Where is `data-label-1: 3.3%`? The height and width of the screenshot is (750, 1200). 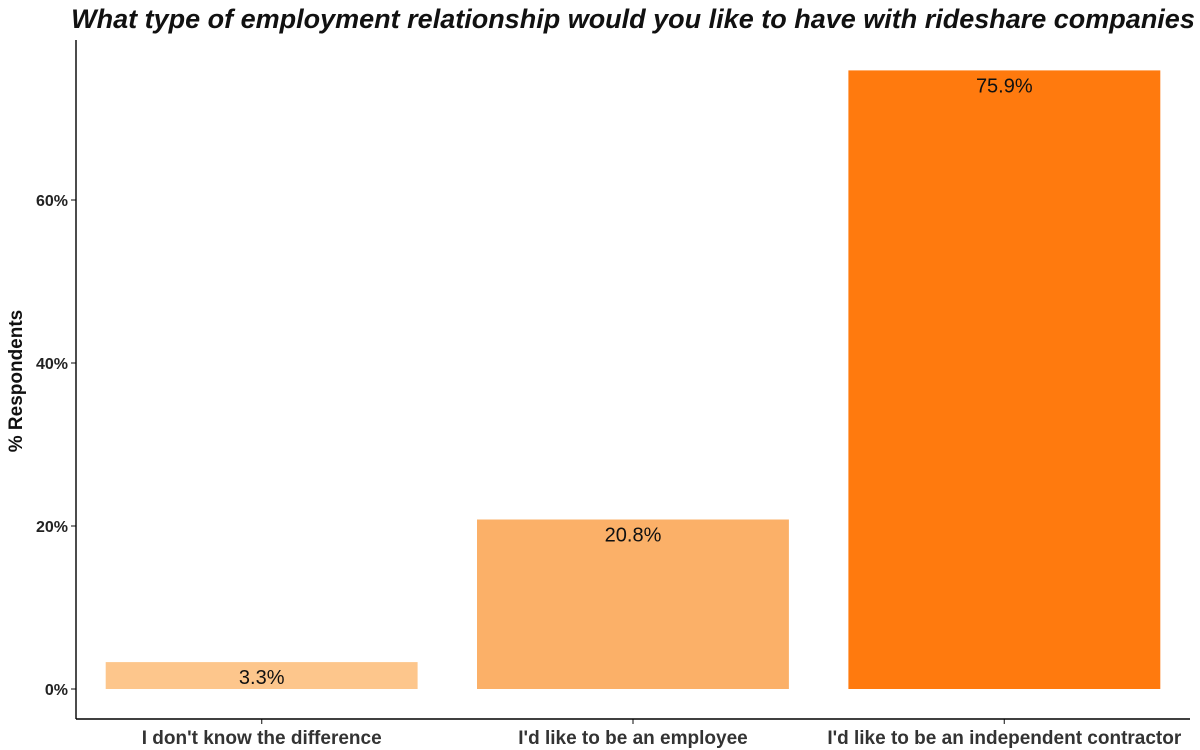
data-label-1: 3.3% is located at coordinates (262, 678).